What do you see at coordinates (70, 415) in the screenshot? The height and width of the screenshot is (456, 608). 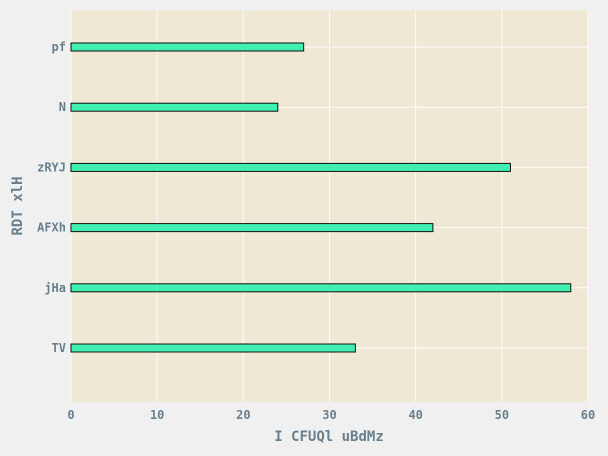 I see `x-tick-label: 0` at bounding box center [70, 415].